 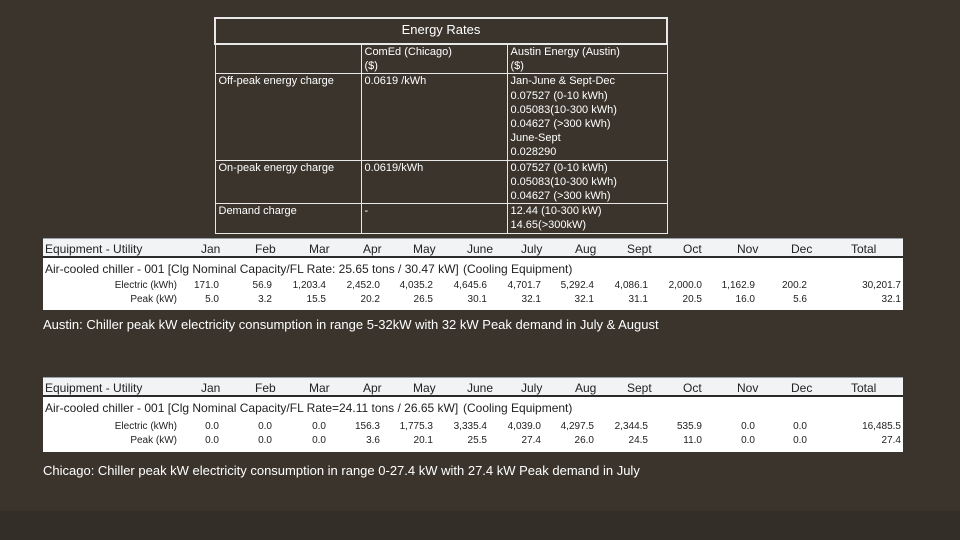 I want to click on row-value: 11.0, so click(x=692, y=440).